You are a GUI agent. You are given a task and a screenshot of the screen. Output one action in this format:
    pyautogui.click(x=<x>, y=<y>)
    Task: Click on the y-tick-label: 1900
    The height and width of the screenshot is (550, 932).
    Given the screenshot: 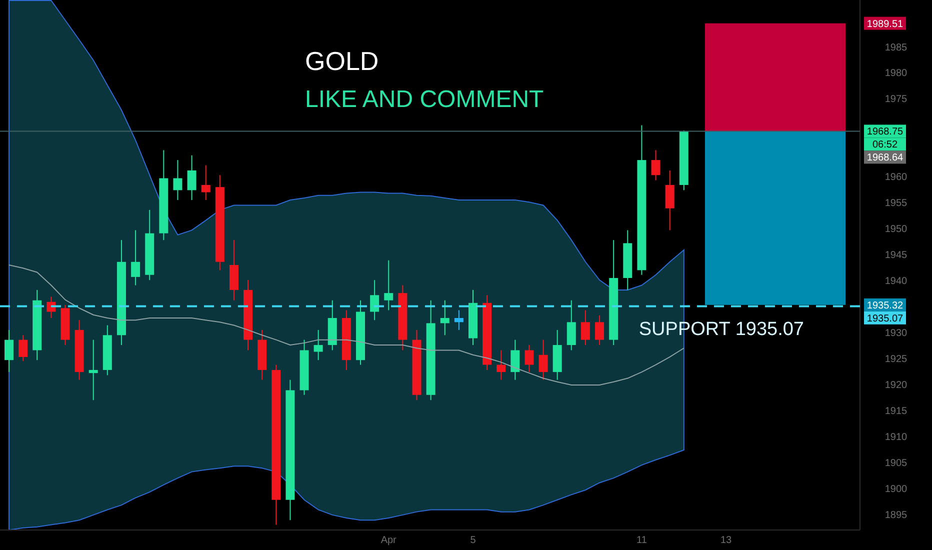 What is the action you would take?
    pyautogui.click(x=896, y=489)
    